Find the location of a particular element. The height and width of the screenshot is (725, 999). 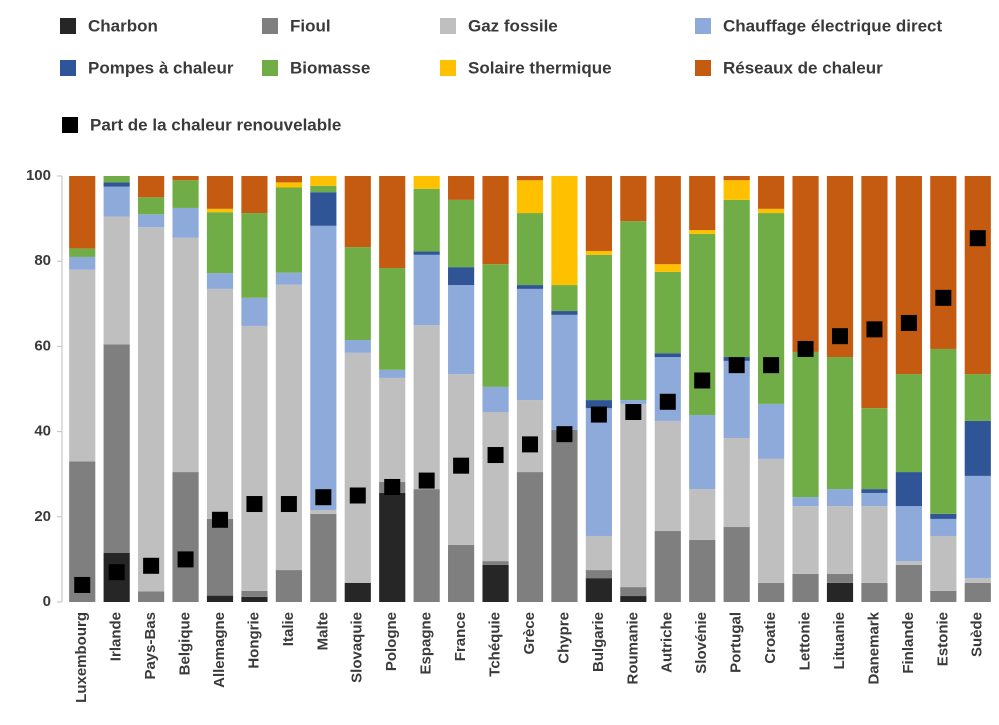

legend-label: Part de la chaleur renouvelable is located at coordinates (215, 124).